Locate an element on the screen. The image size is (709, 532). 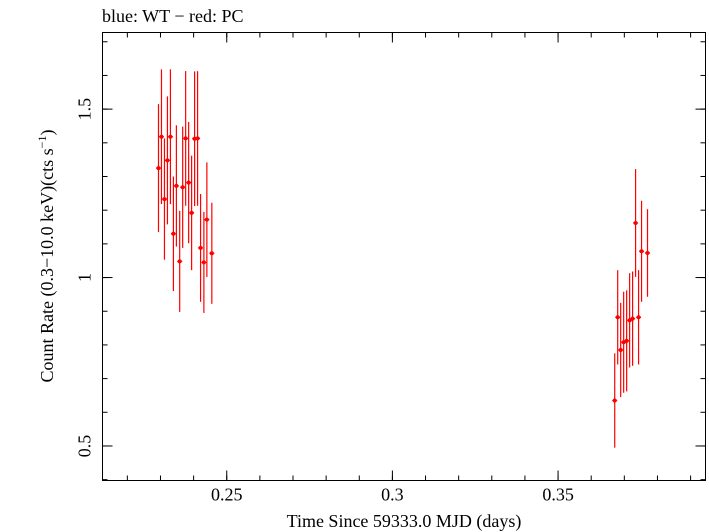
y-tick-label: 1 is located at coordinates (85, 277).